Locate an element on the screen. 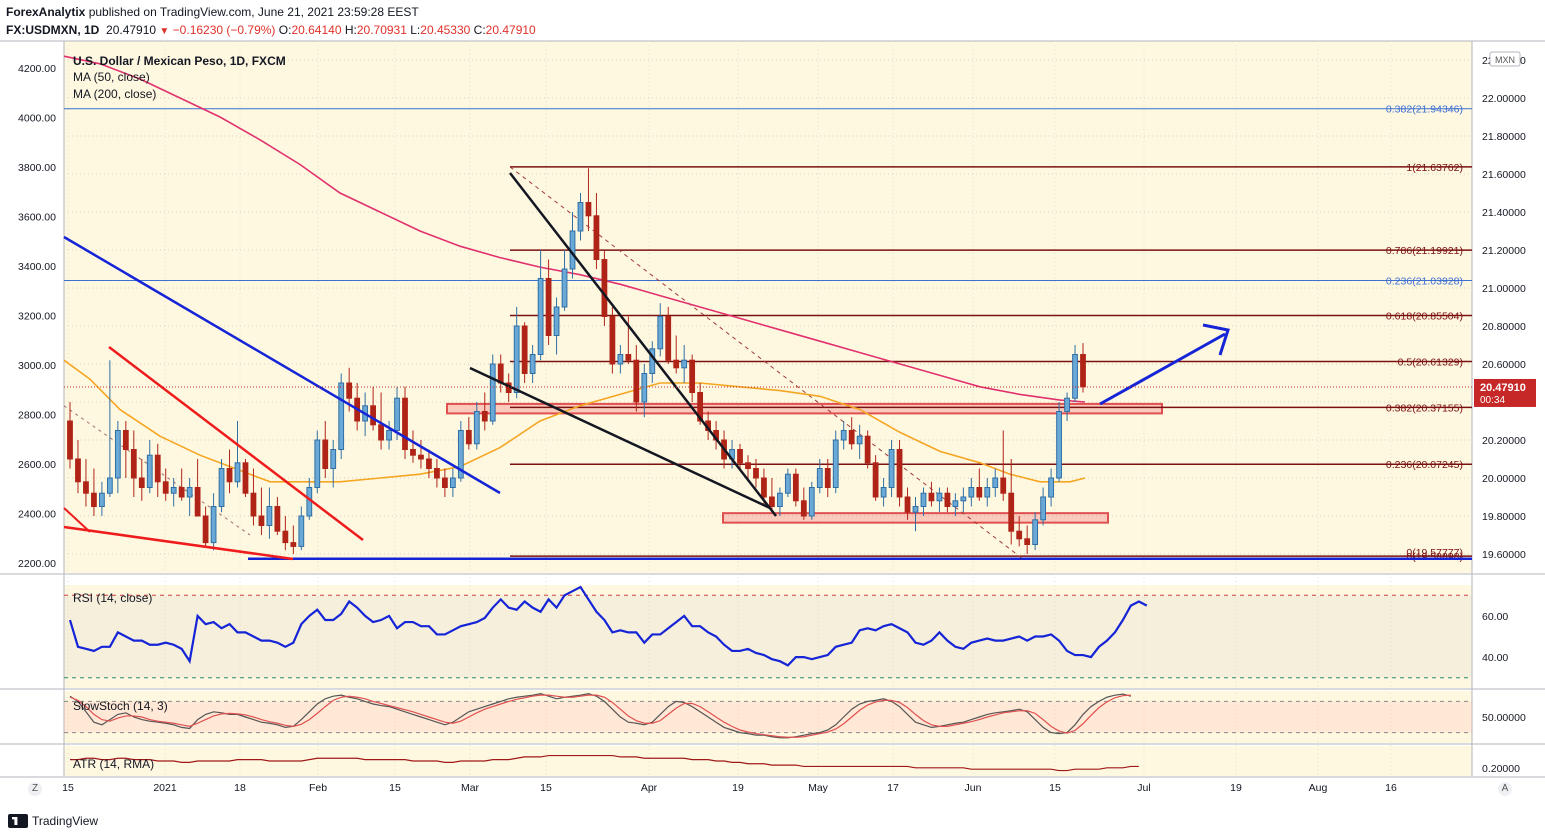  rsi-band-fill is located at coordinates (768, 636).